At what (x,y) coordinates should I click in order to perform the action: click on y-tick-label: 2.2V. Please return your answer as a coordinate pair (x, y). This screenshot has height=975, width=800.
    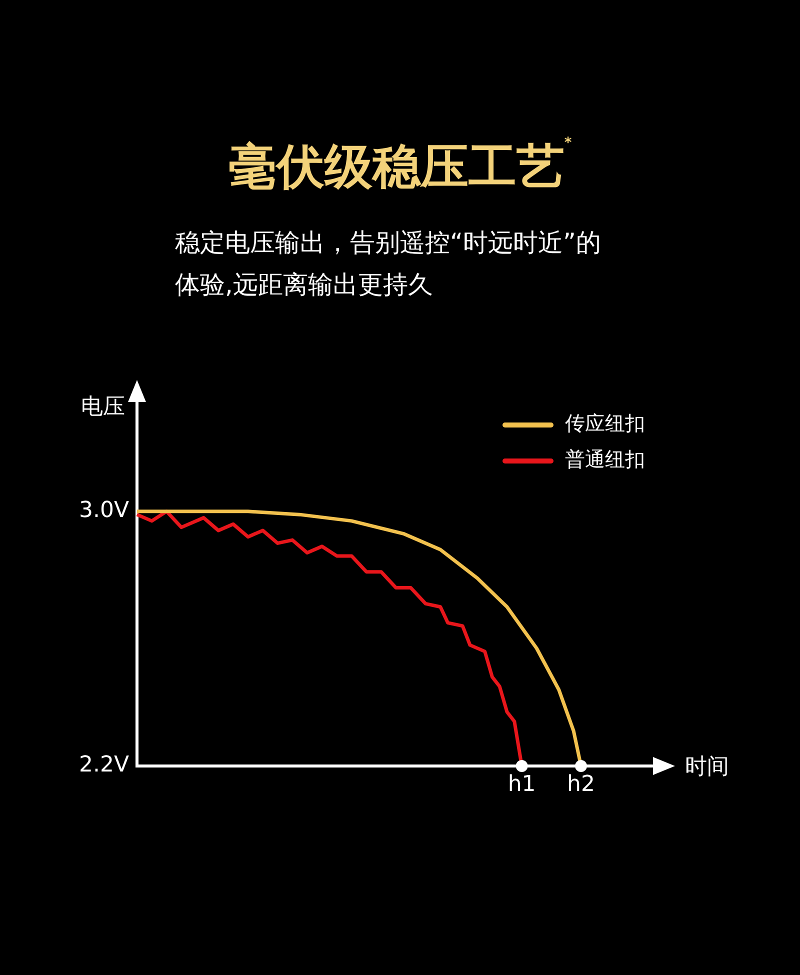
    Looking at the image, I should click on (103, 765).